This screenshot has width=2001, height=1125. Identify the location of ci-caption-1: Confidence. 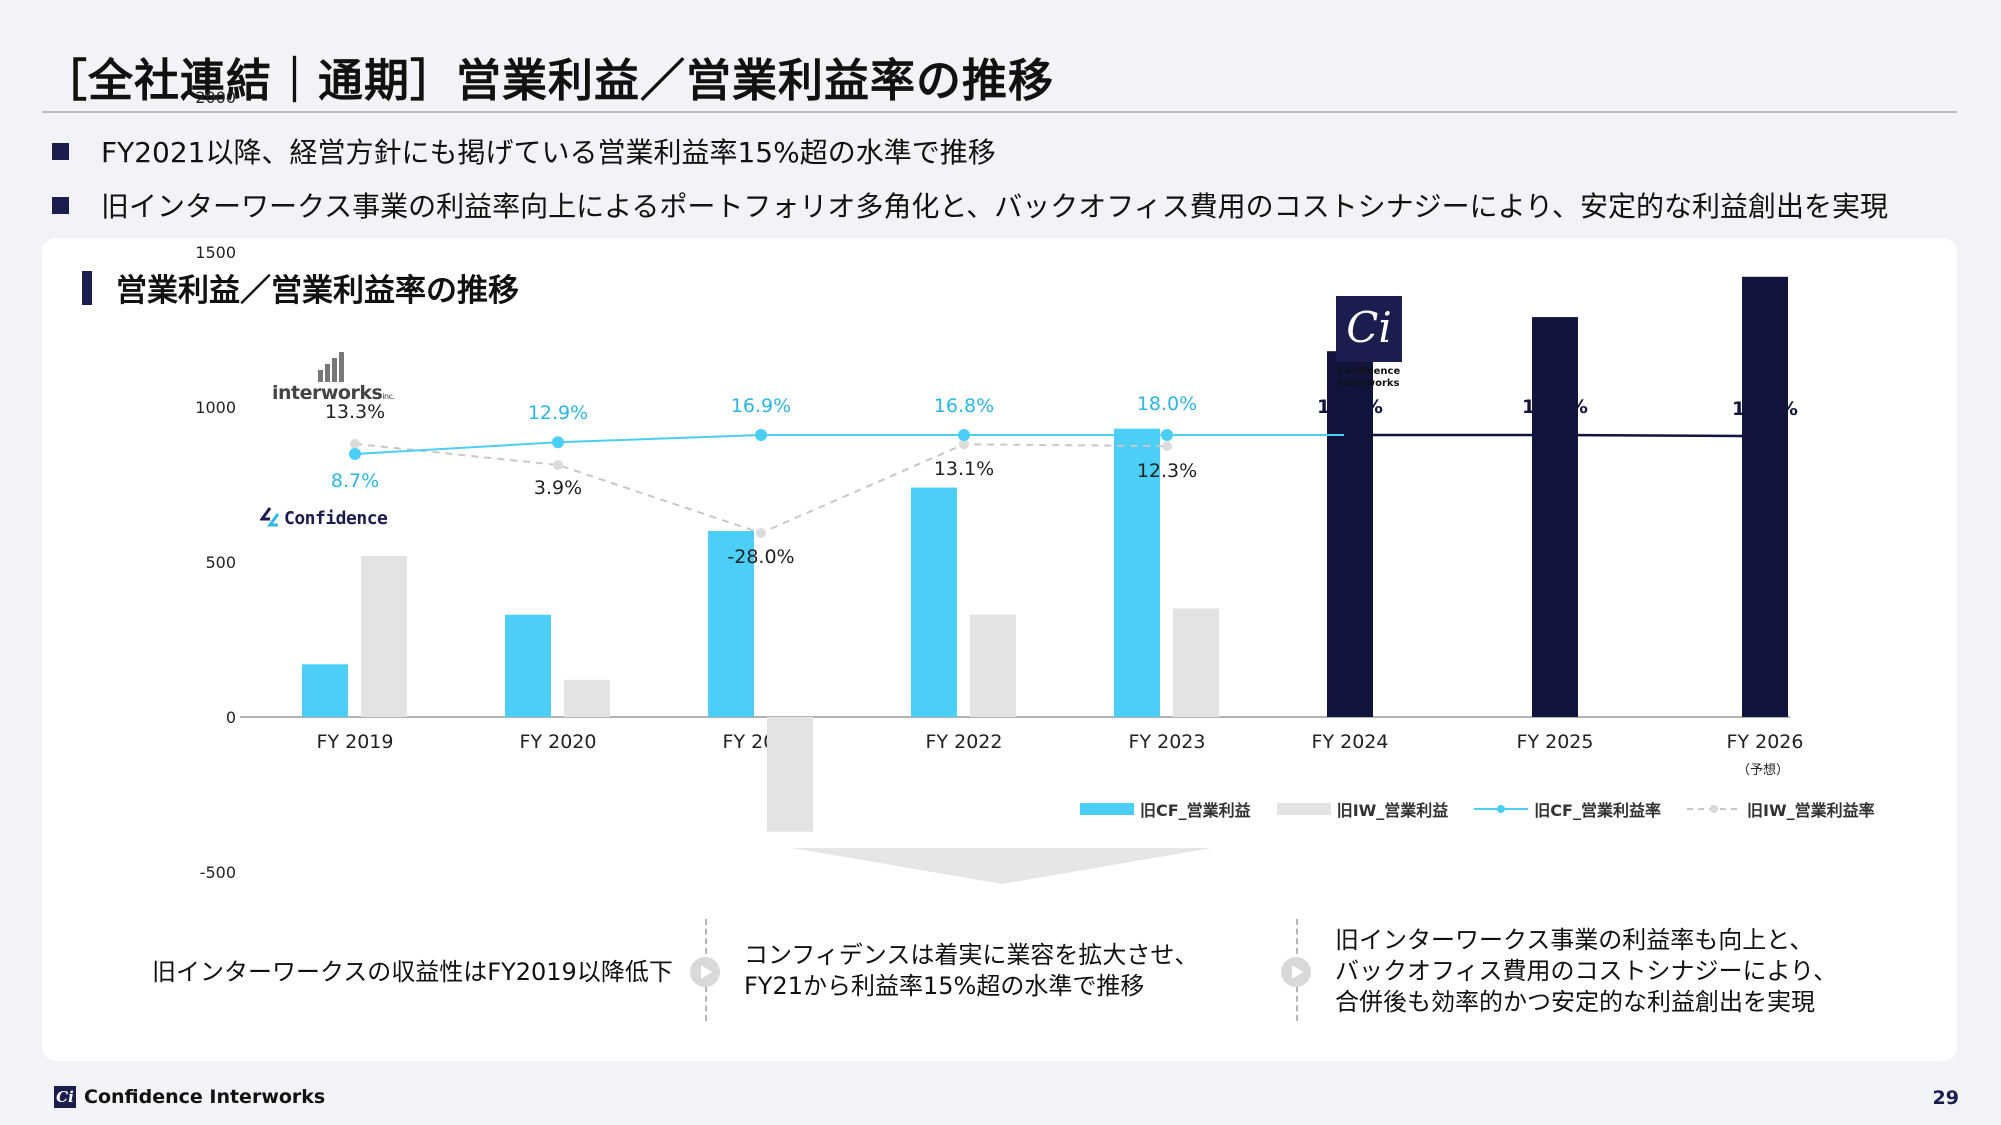
(1369, 371).